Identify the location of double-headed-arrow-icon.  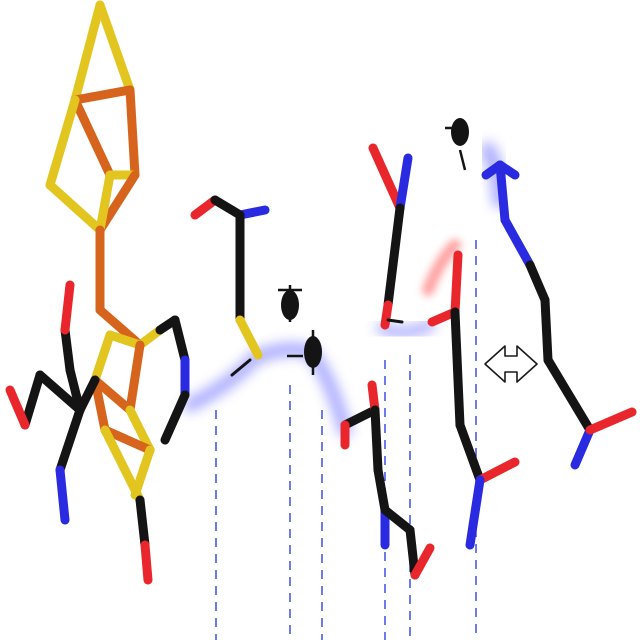
(511, 364).